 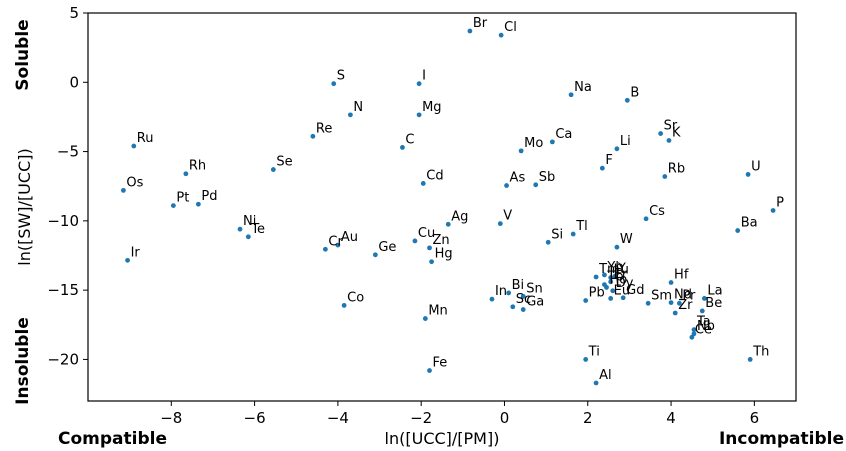 I want to click on x-tick-label: −4, so click(x=338, y=418).